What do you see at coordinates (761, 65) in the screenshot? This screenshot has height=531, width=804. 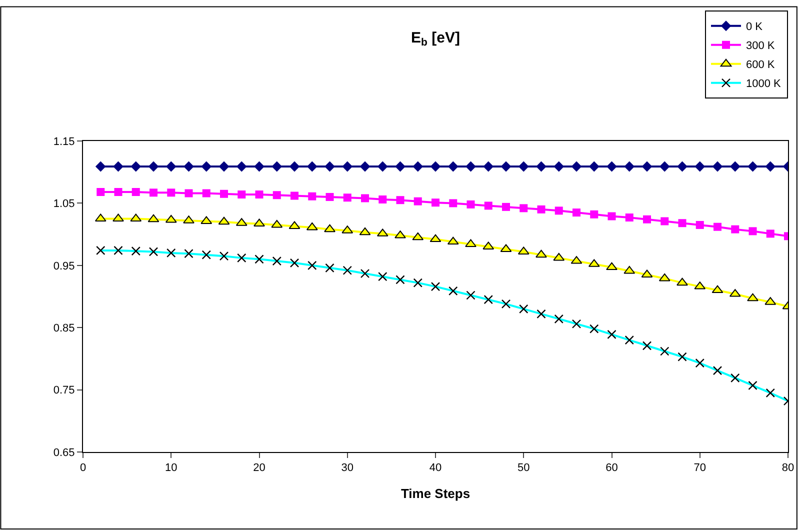 I see `legend-label: 600 K` at bounding box center [761, 65].